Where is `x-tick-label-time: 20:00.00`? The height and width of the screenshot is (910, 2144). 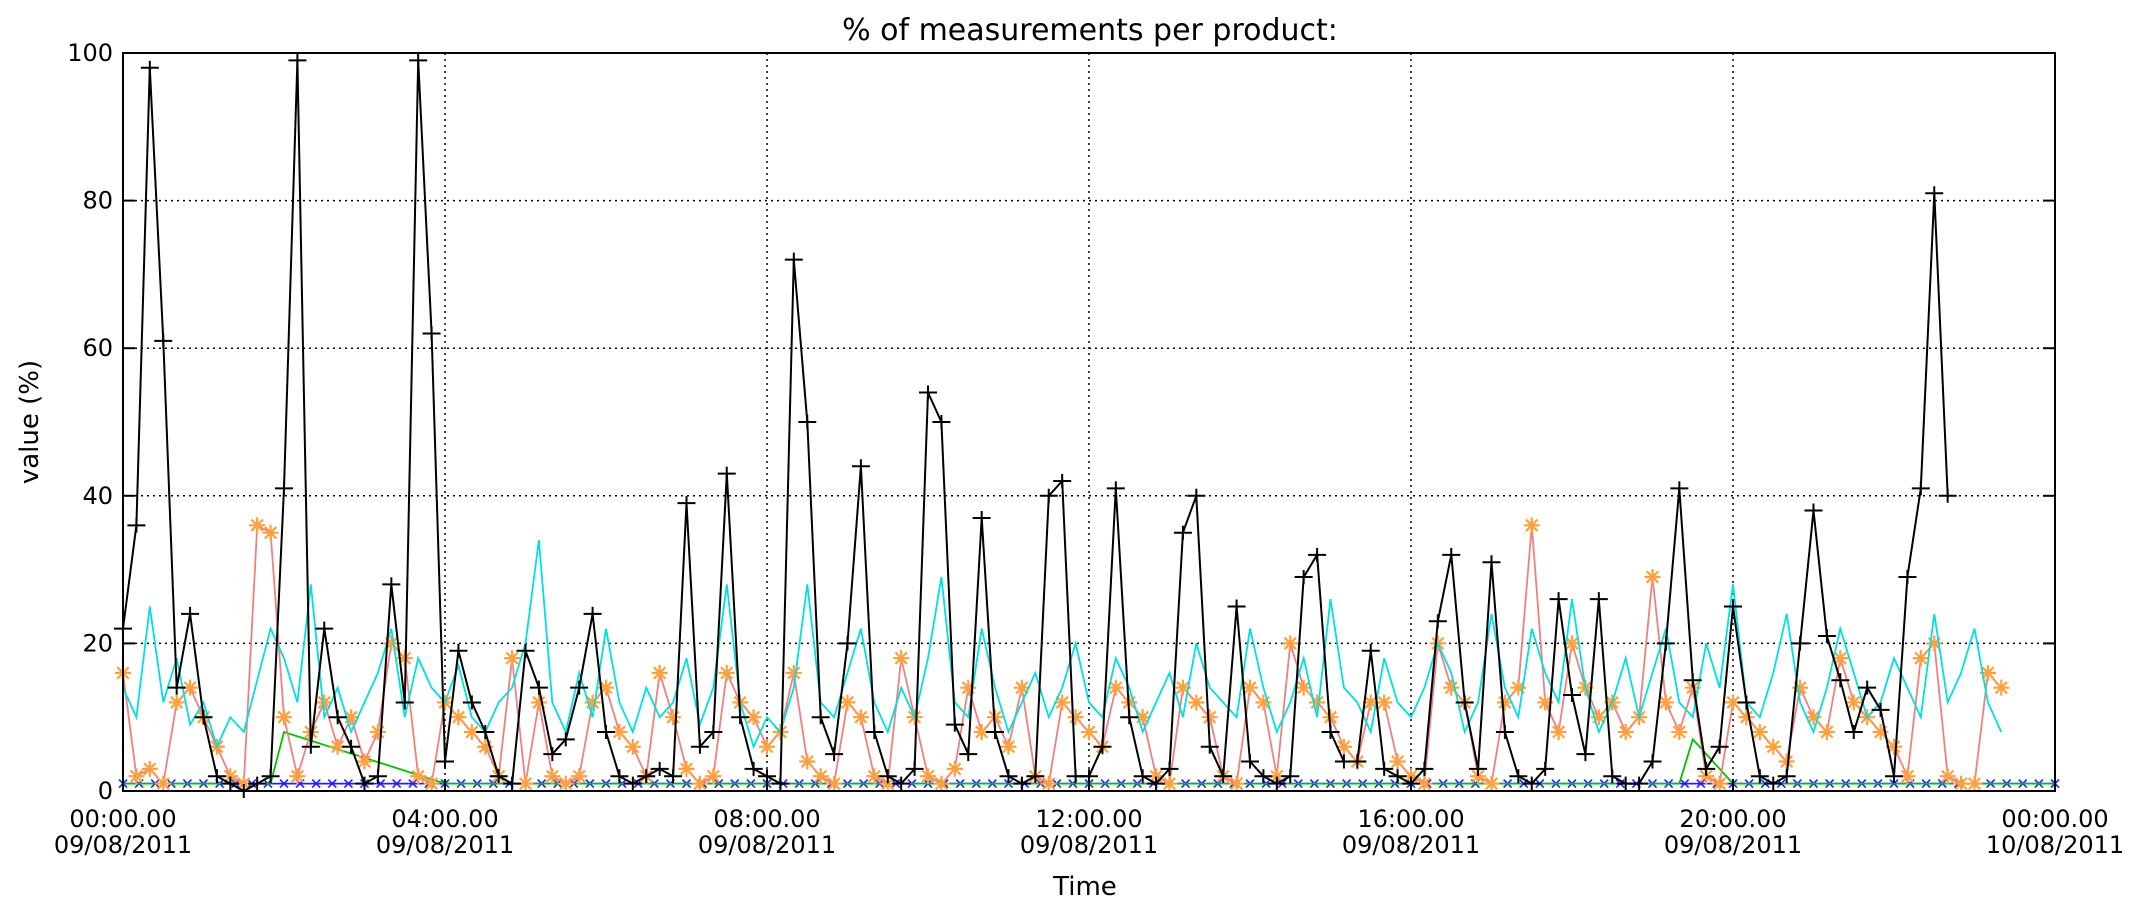
x-tick-label-time: 20:00.00 is located at coordinates (1732, 819).